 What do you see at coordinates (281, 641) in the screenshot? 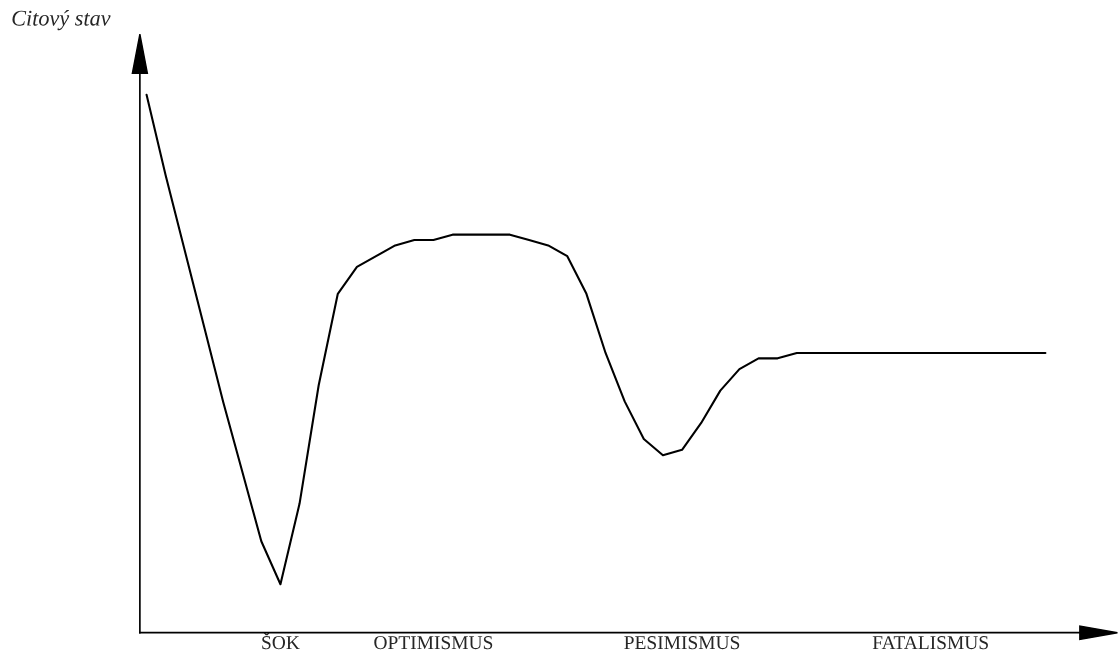
I see `x-tick-label: ŠOK` at bounding box center [281, 641].